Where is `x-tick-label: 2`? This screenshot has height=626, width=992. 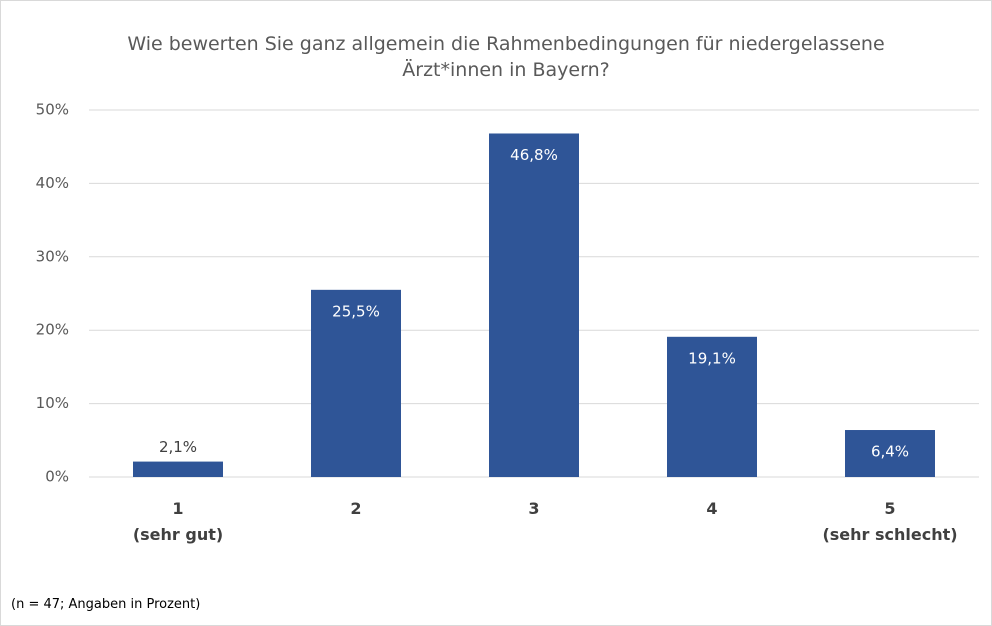 x-tick-label: 2 is located at coordinates (355, 508).